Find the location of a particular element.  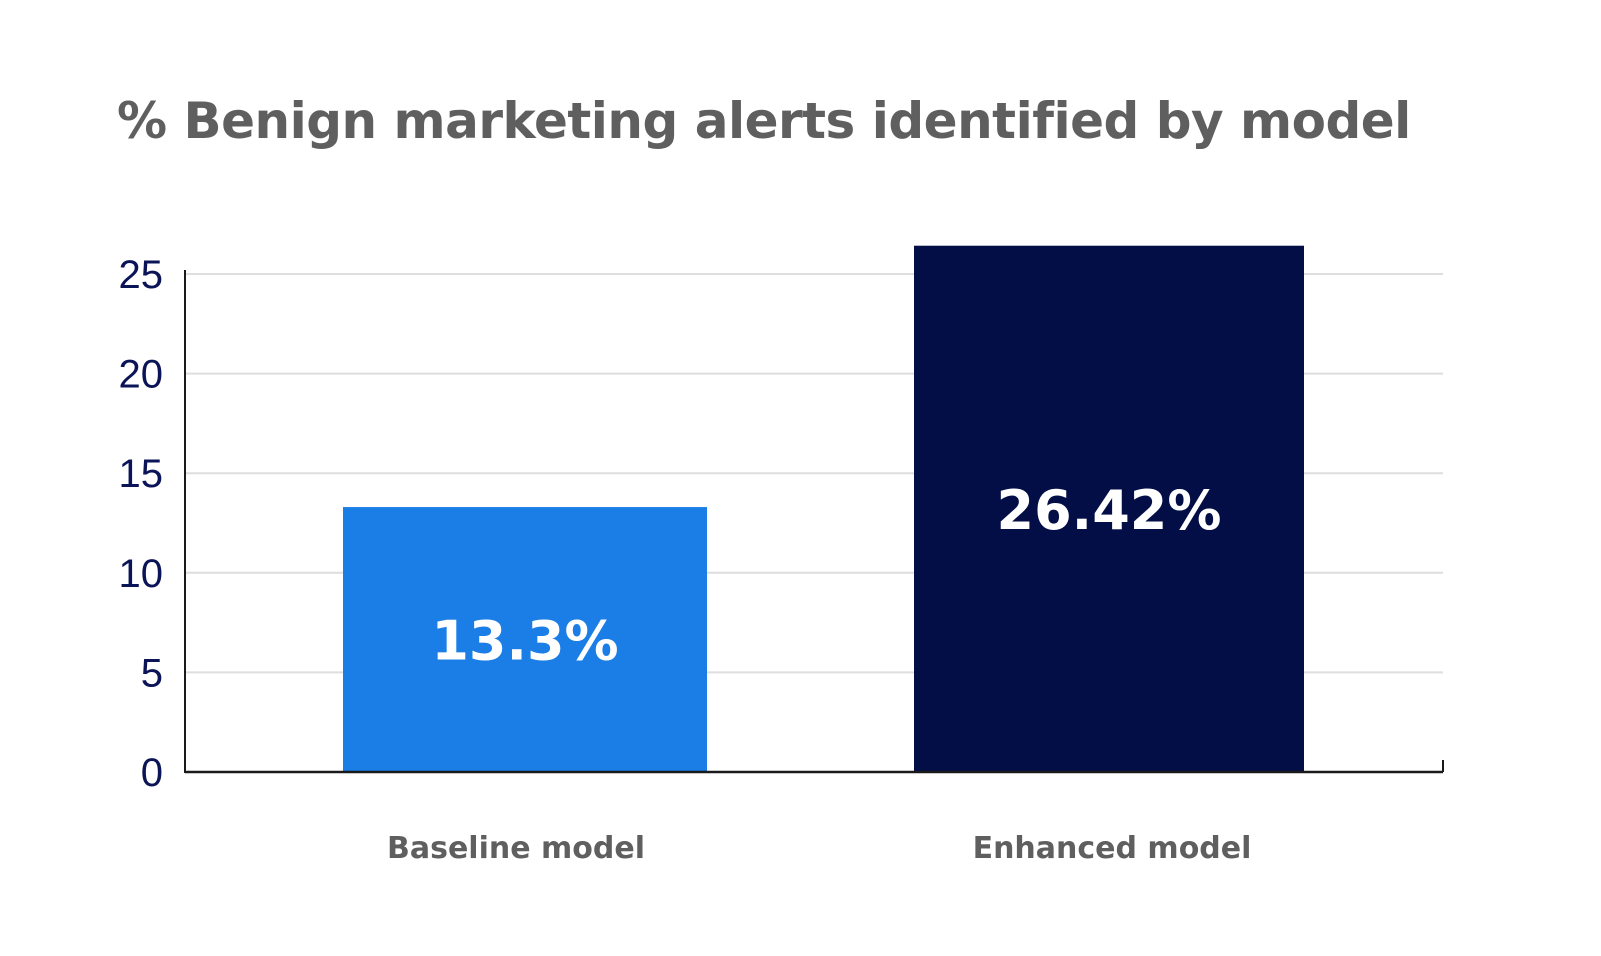

data-label: 13.3% is located at coordinates (524, 641).